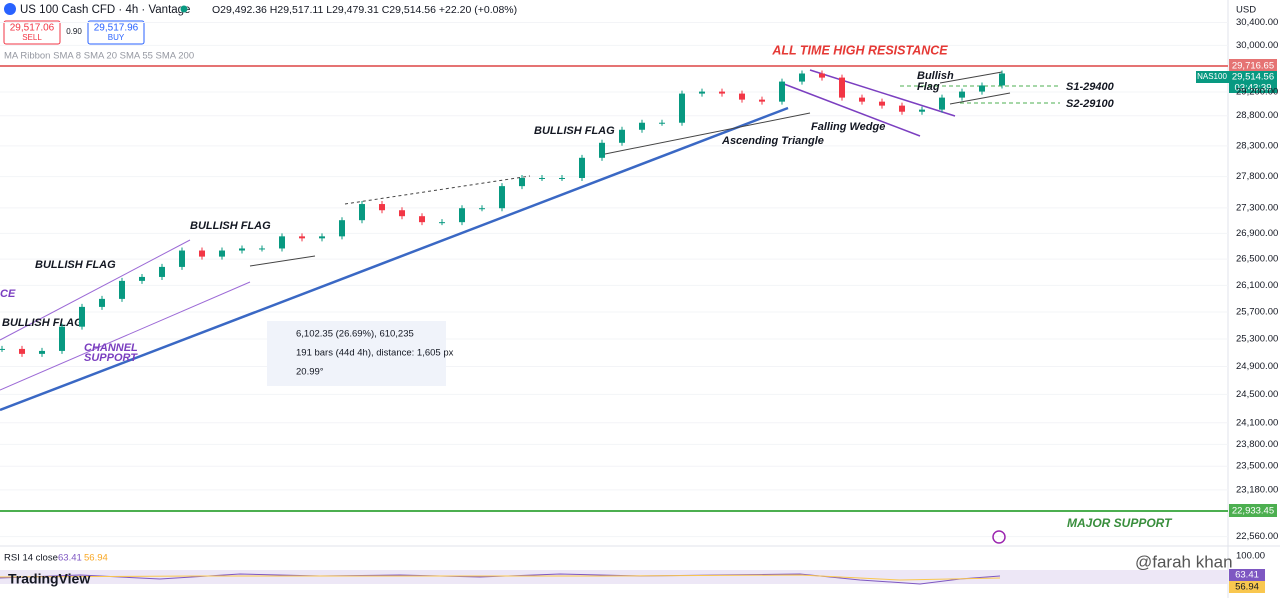 The width and height of the screenshot is (1280, 598). What do you see at coordinates (1257, 22) in the screenshot?
I see `y-tick-label: 30,400.00` at bounding box center [1257, 22].